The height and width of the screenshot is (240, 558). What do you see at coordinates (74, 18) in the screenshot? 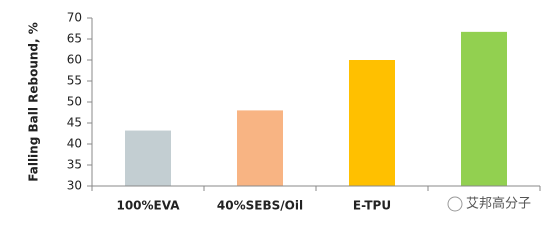
I see `y-tick-label: 70` at bounding box center [74, 18].